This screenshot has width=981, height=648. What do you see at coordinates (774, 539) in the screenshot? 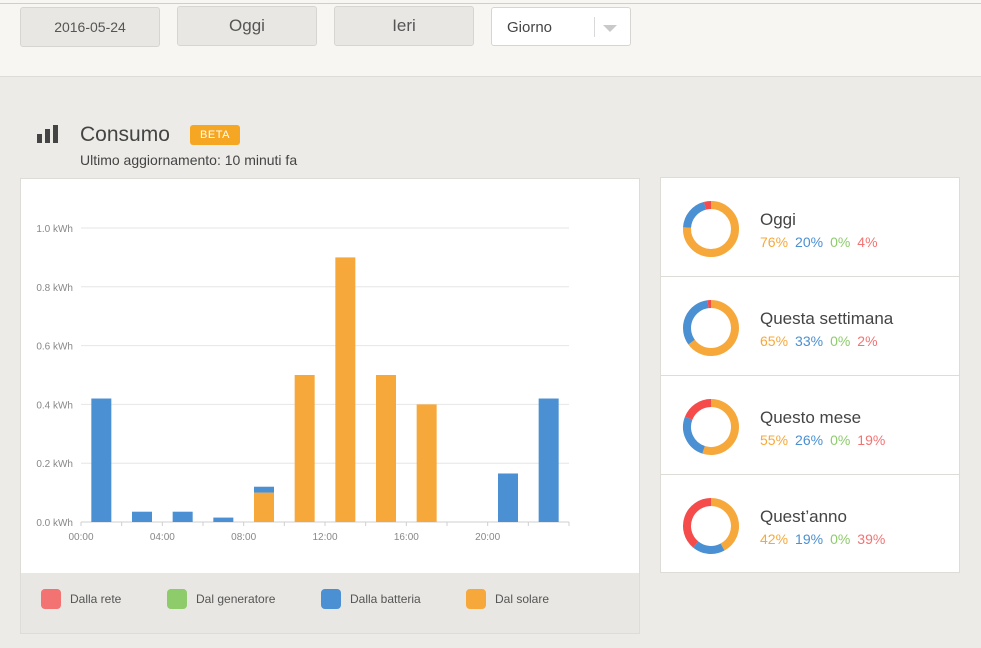
I see `percent-solar: 42%` at bounding box center [774, 539].